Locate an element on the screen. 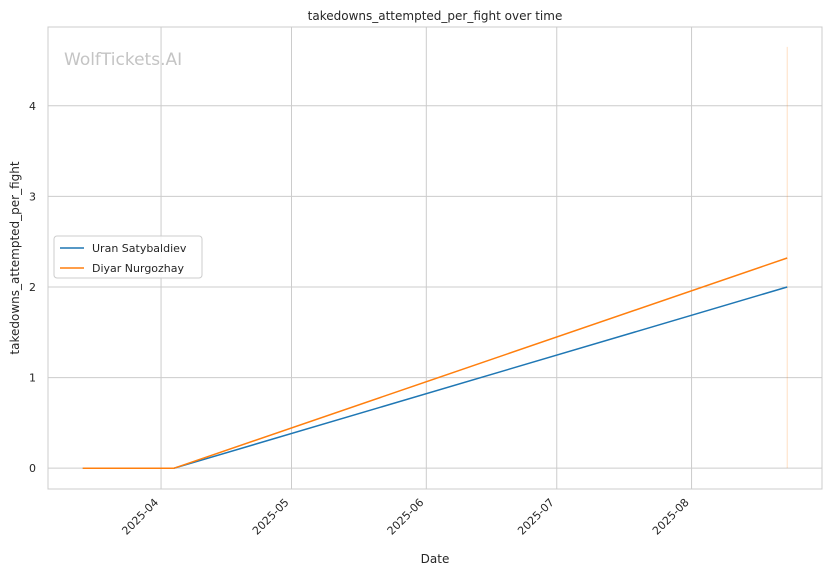 This screenshot has width=832, height=575. legend-box is located at coordinates (128, 257).